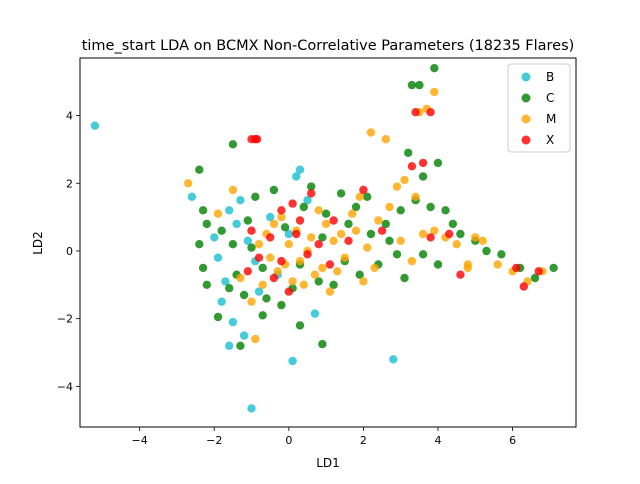 The height and width of the screenshot is (484, 640). I want to click on x-tick-label: 2, so click(363, 440).